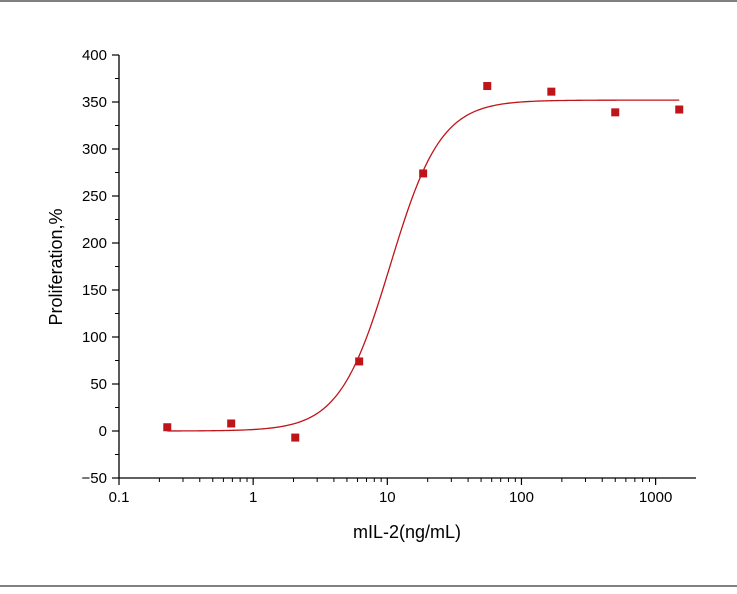  What do you see at coordinates (103, 431) in the screenshot?
I see `y-tick-label: 0` at bounding box center [103, 431].